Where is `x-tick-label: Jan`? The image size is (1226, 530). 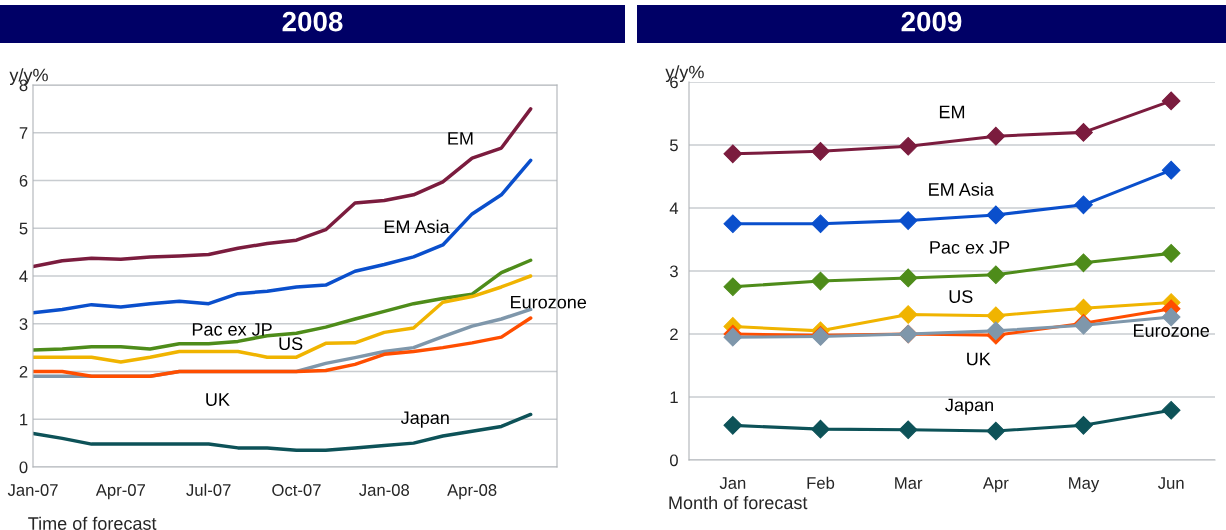 x-tick-label: Jan is located at coordinates (732, 483).